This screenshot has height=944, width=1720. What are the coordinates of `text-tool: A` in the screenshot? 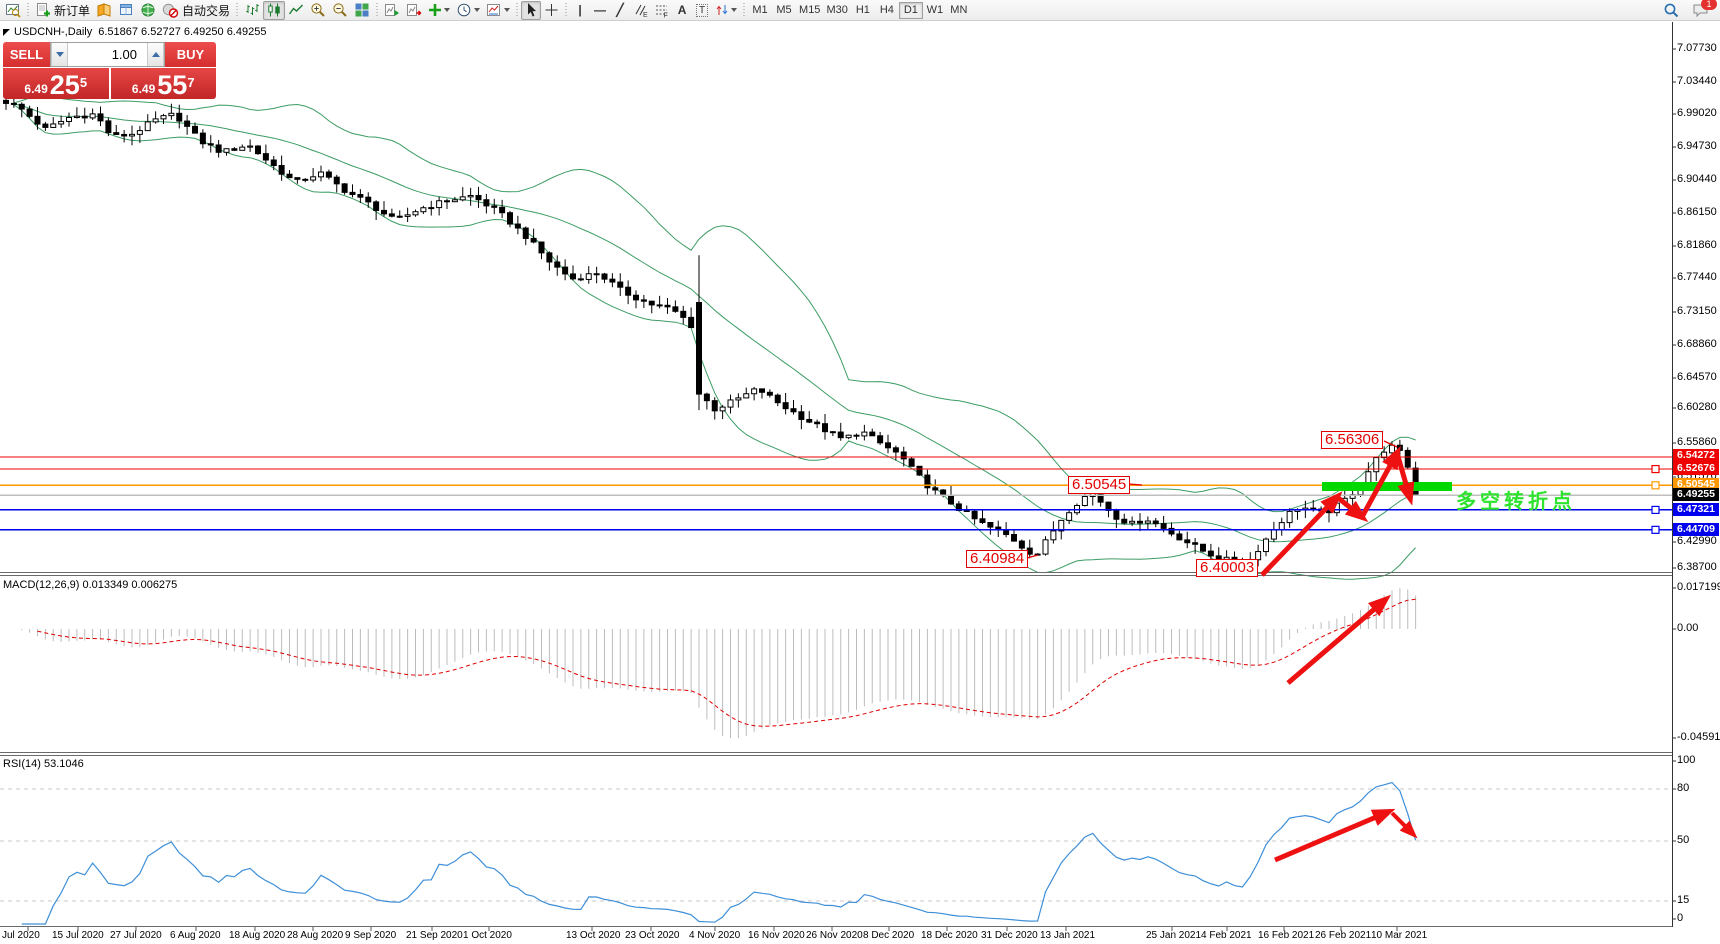 It's located at (682, 10).